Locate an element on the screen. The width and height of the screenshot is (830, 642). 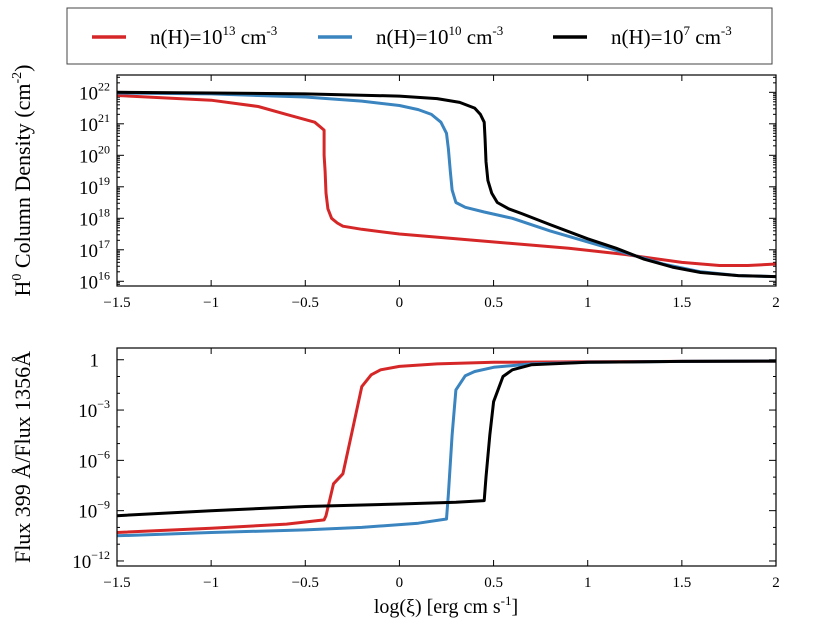
column-density-xtick-label: 1.5 is located at coordinates (681, 303).